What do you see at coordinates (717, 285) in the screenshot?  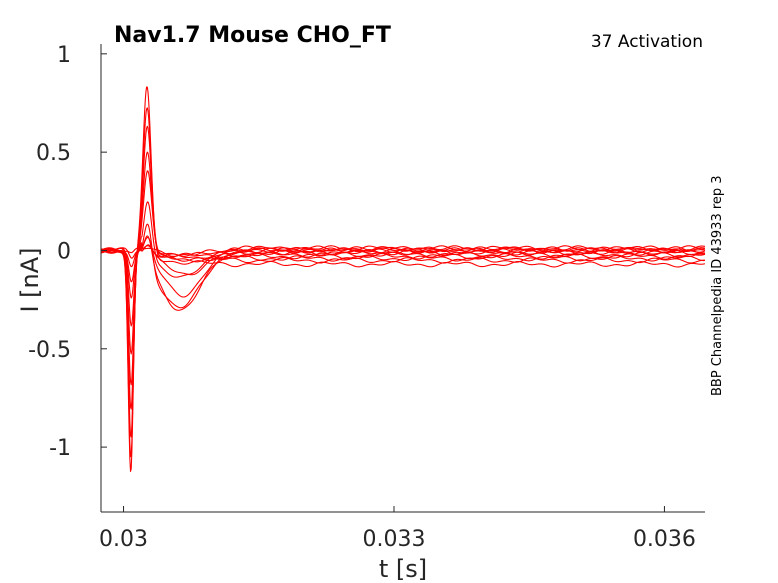 I see `side-text: BBP Channelpedia ID 43933 rep 3` at bounding box center [717, 285].